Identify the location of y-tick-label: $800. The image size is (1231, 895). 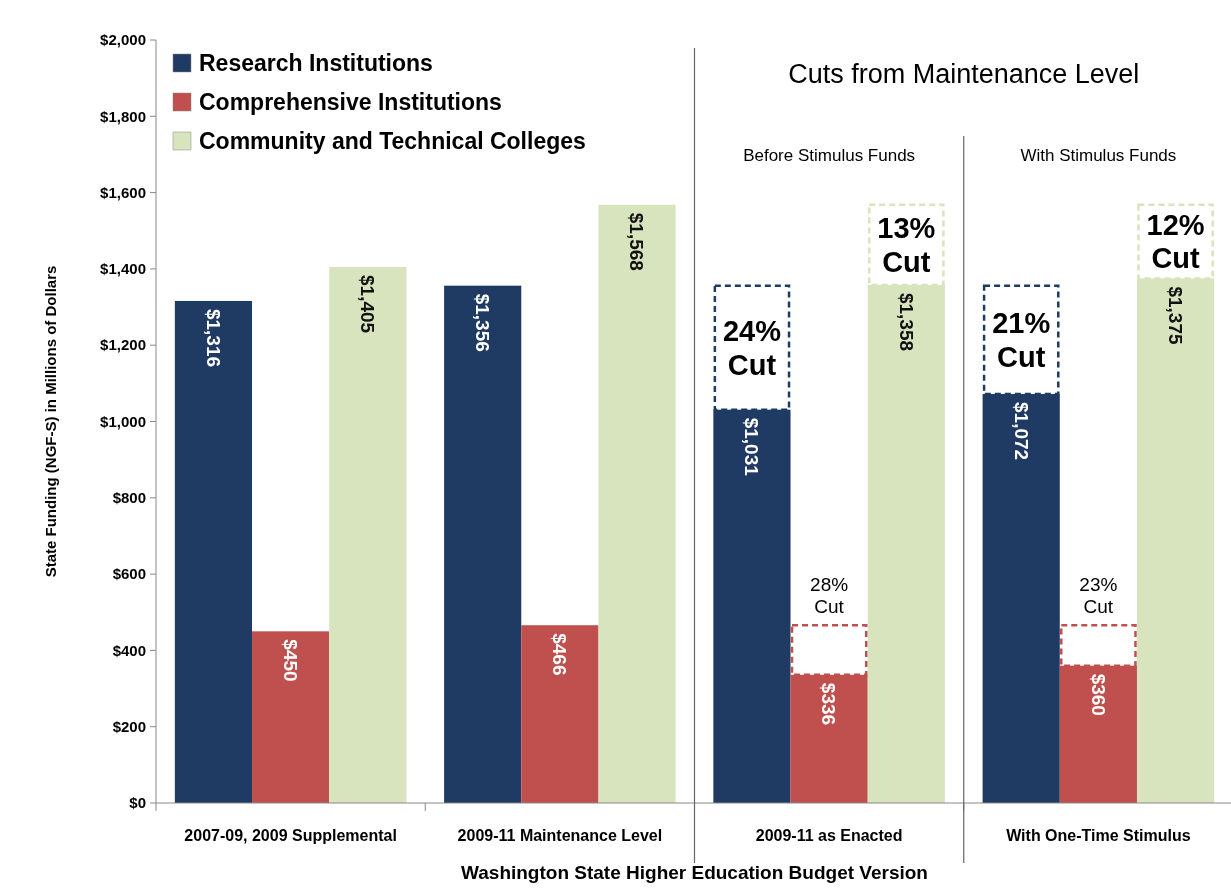
(129, 498).